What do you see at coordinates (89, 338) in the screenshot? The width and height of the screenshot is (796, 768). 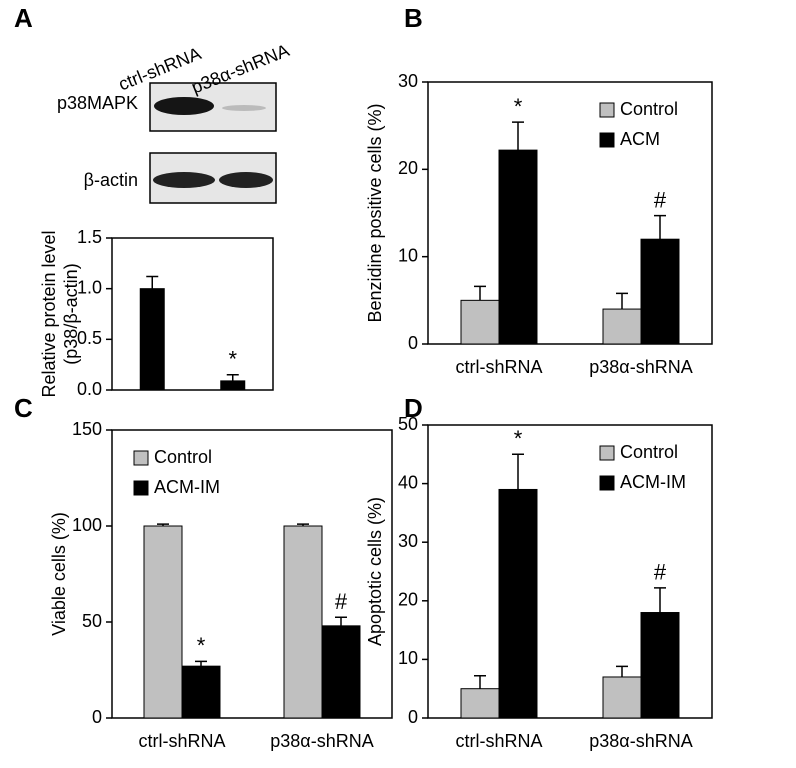 I see `y-tick-label: 0.5` at bounding box center [89, 338].